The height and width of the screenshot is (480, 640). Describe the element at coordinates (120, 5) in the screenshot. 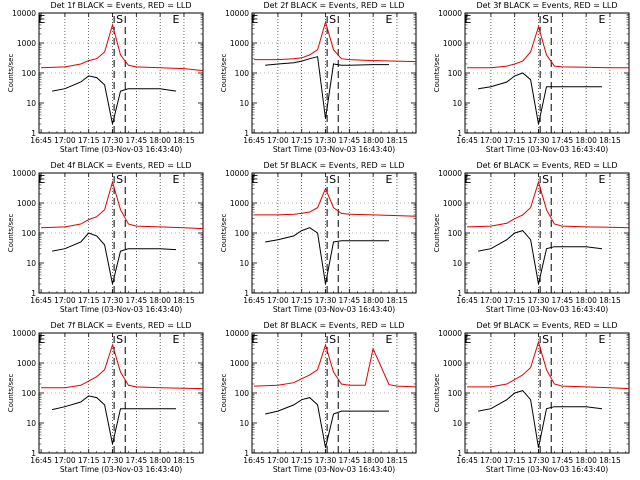

I see `panel-title: Det 1f BLACK = Events, RED = LLD` at that location.